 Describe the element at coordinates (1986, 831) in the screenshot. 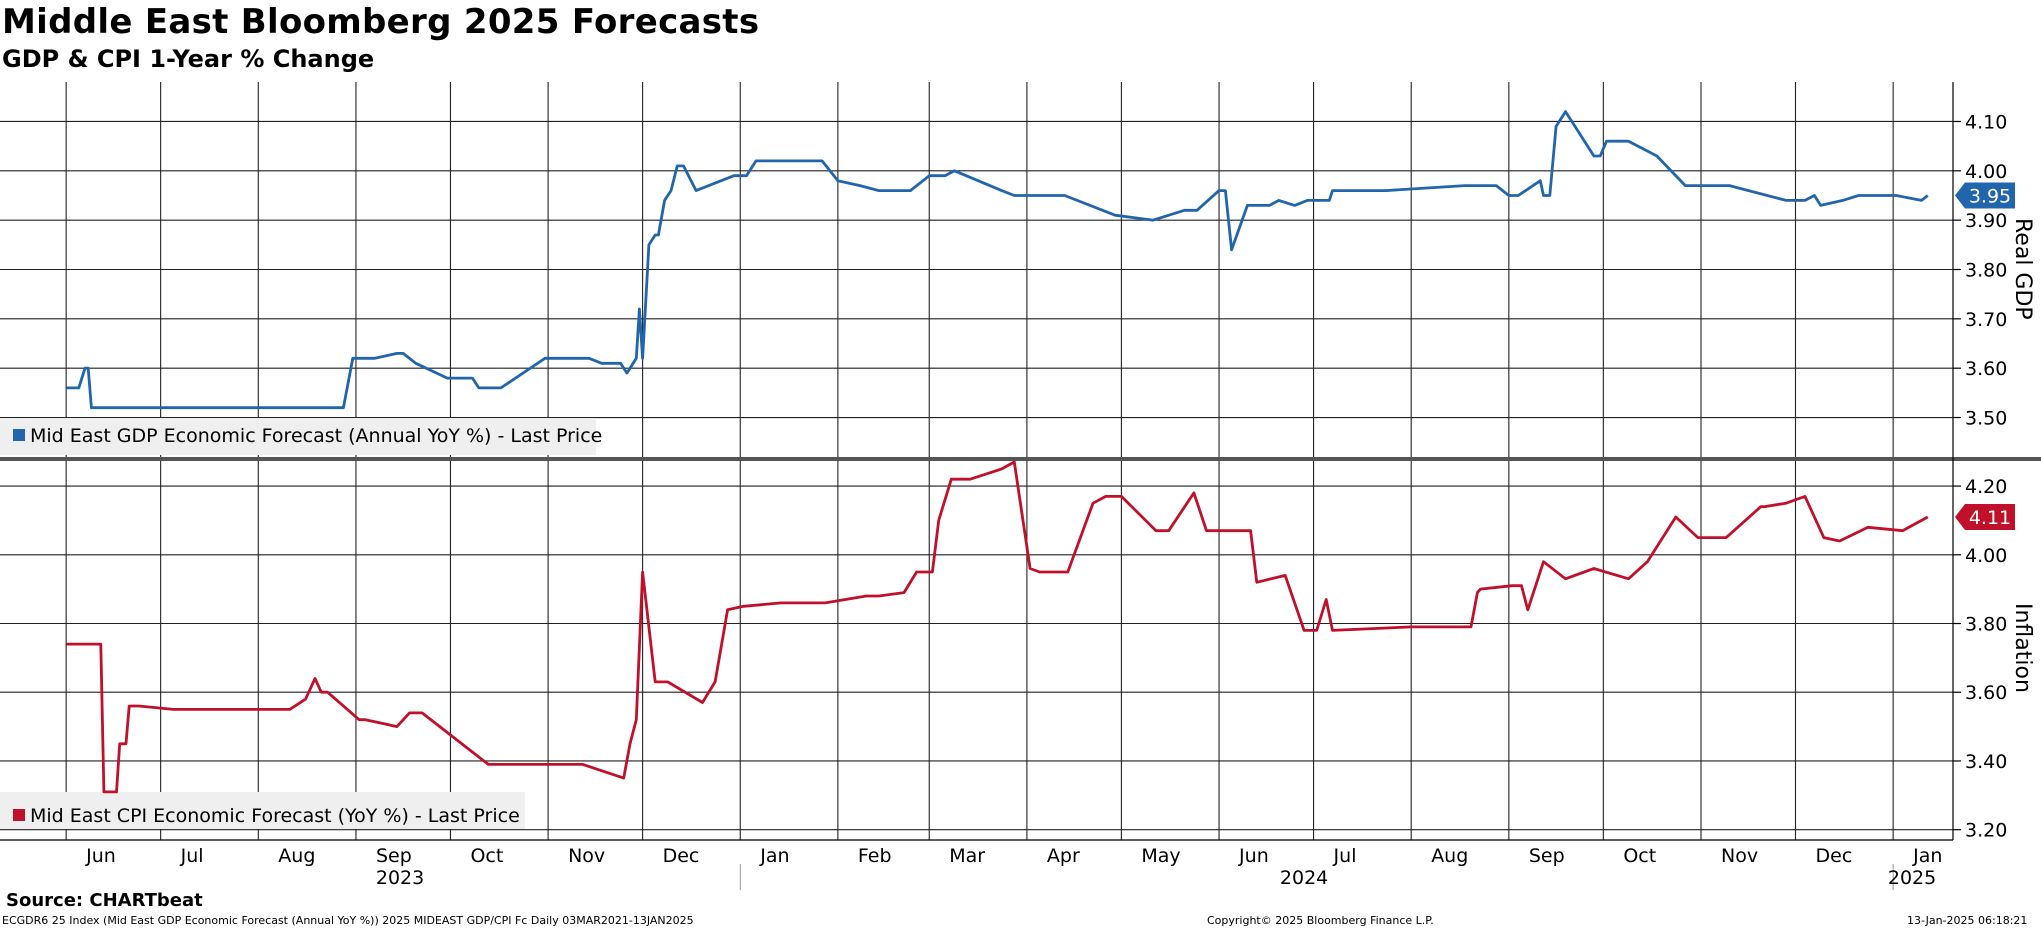

I see `cpi-tick-label: 3.20` at that location.